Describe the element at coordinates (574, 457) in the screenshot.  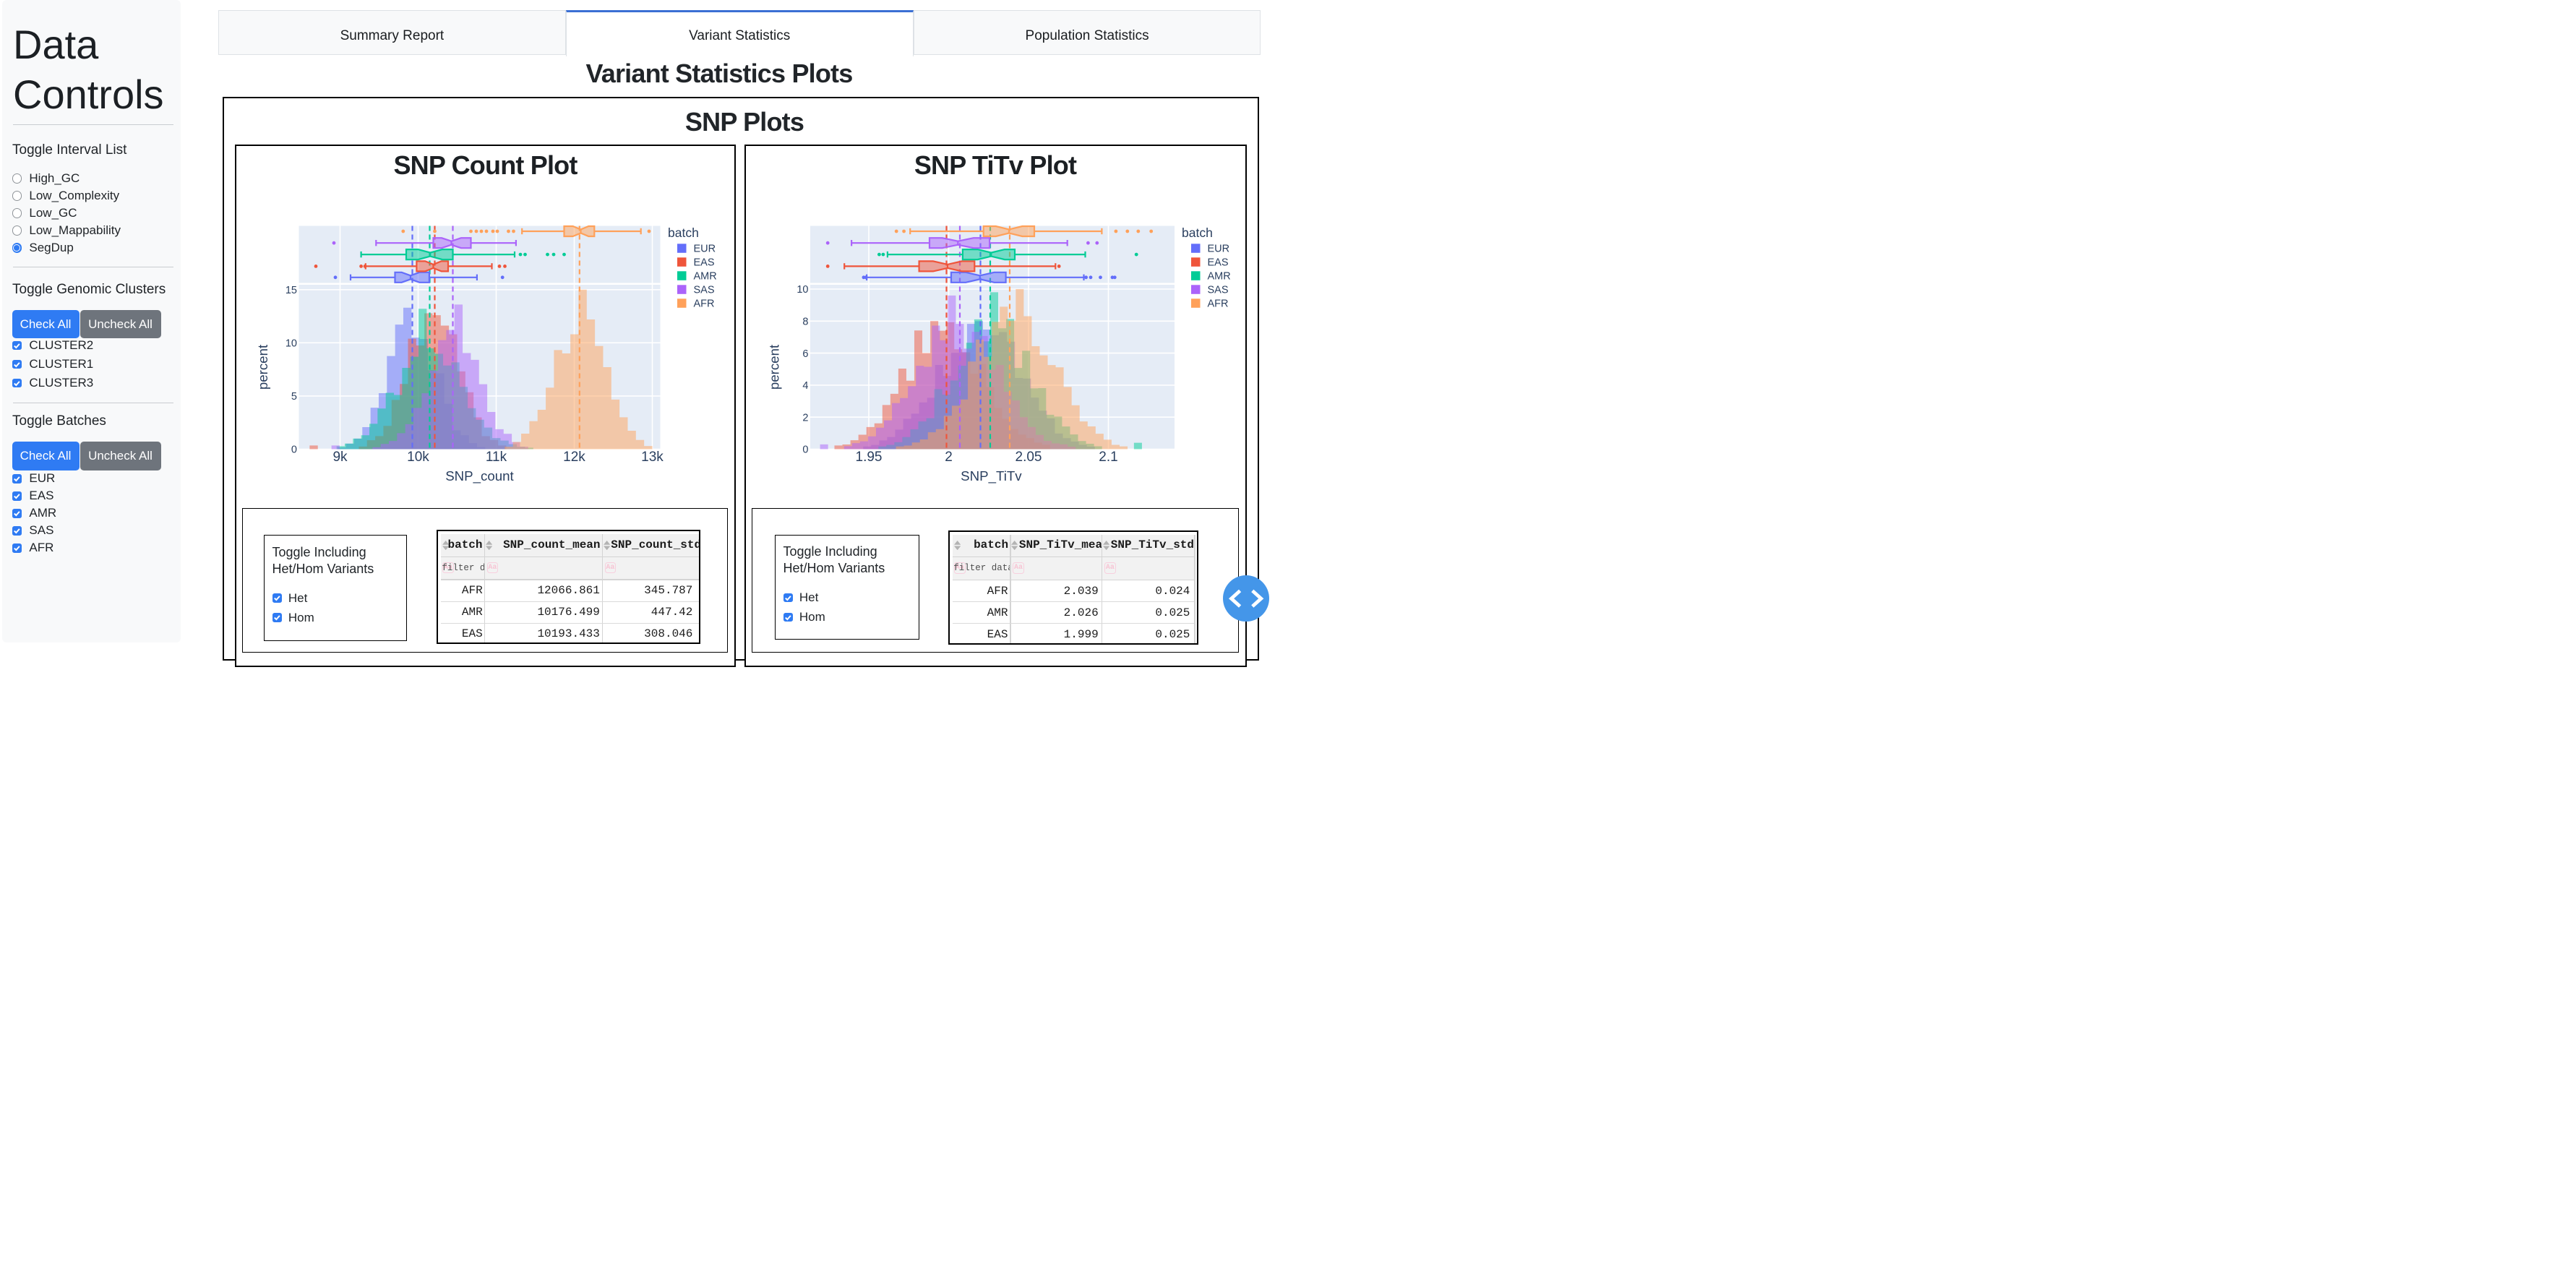
I see `svg-text: 12k` at that location.